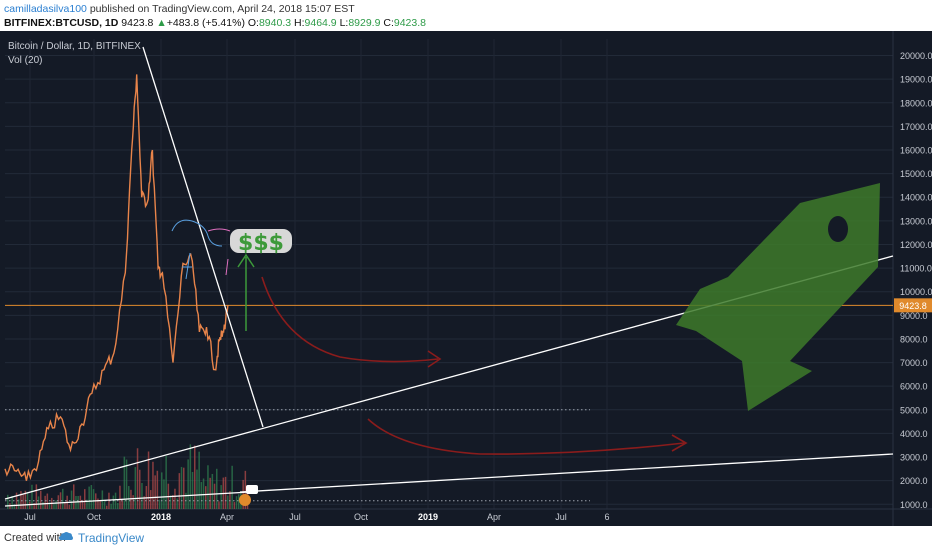 The height and width of the screenshot is (550, 932). I want to click on y-tick-label: 17000.0, so click(916, 127).